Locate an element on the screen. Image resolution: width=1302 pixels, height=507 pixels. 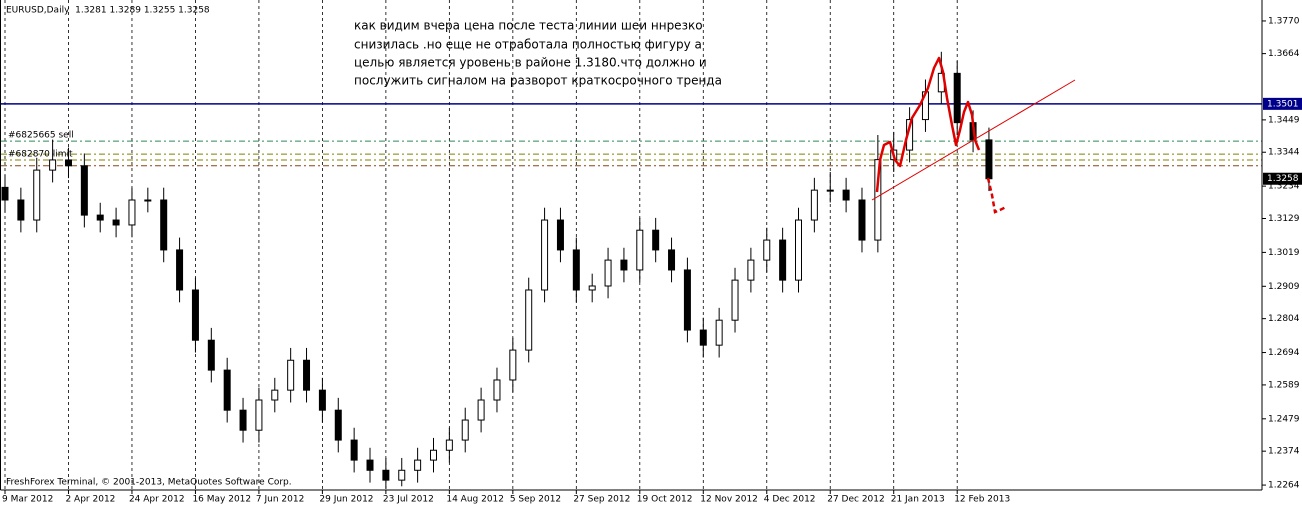
y-tick-label: 1.2804 is located at coordinates (1284, 319).